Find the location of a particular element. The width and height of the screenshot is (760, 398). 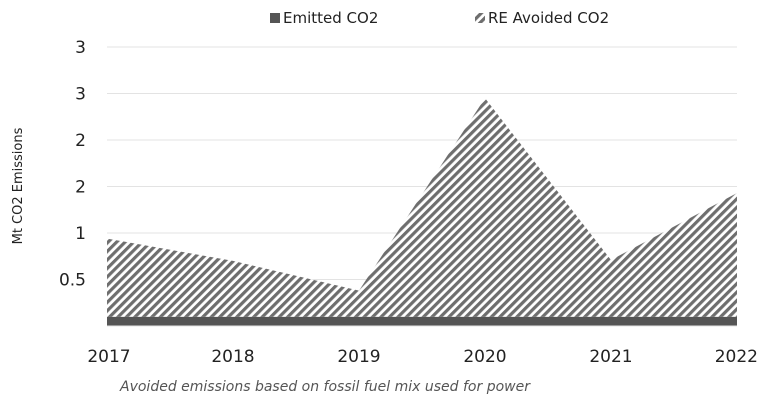

x-tick-label: 2020 is located at coordinates (484, 357).